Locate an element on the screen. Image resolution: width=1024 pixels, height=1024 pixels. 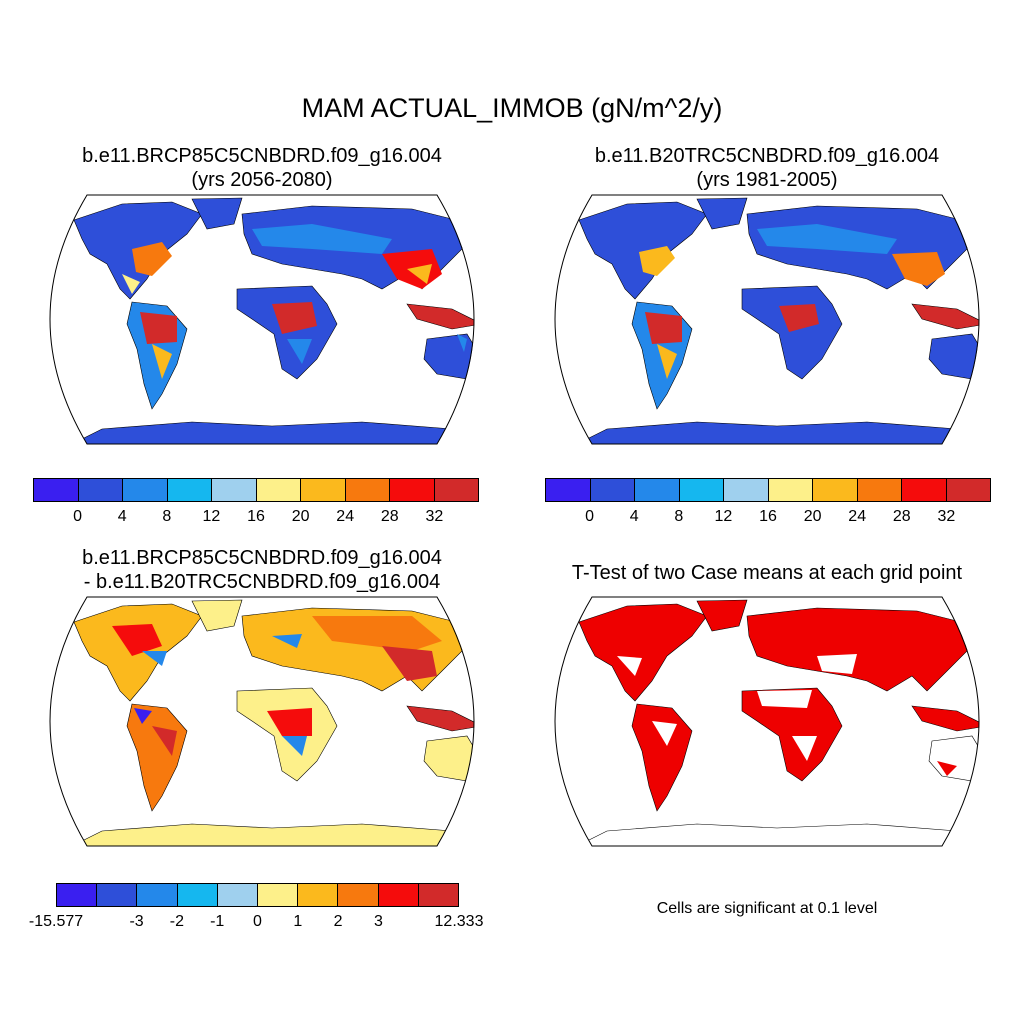
panel-bottom-left-case-b: - b.e11.B20TRC5CNBDRD.f09_g16.004 is located at coordinates (262, 582).